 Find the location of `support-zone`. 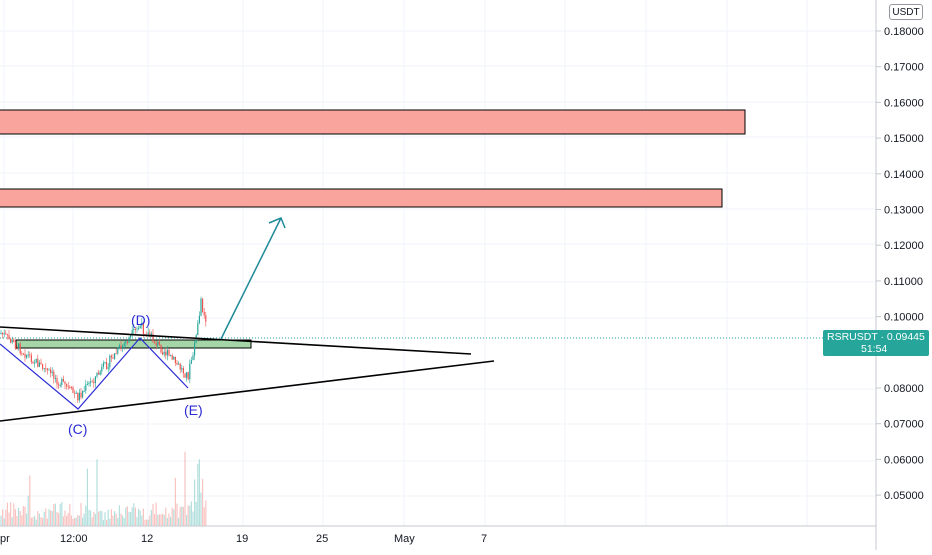

support-zone is located at coordinates (133, 344).